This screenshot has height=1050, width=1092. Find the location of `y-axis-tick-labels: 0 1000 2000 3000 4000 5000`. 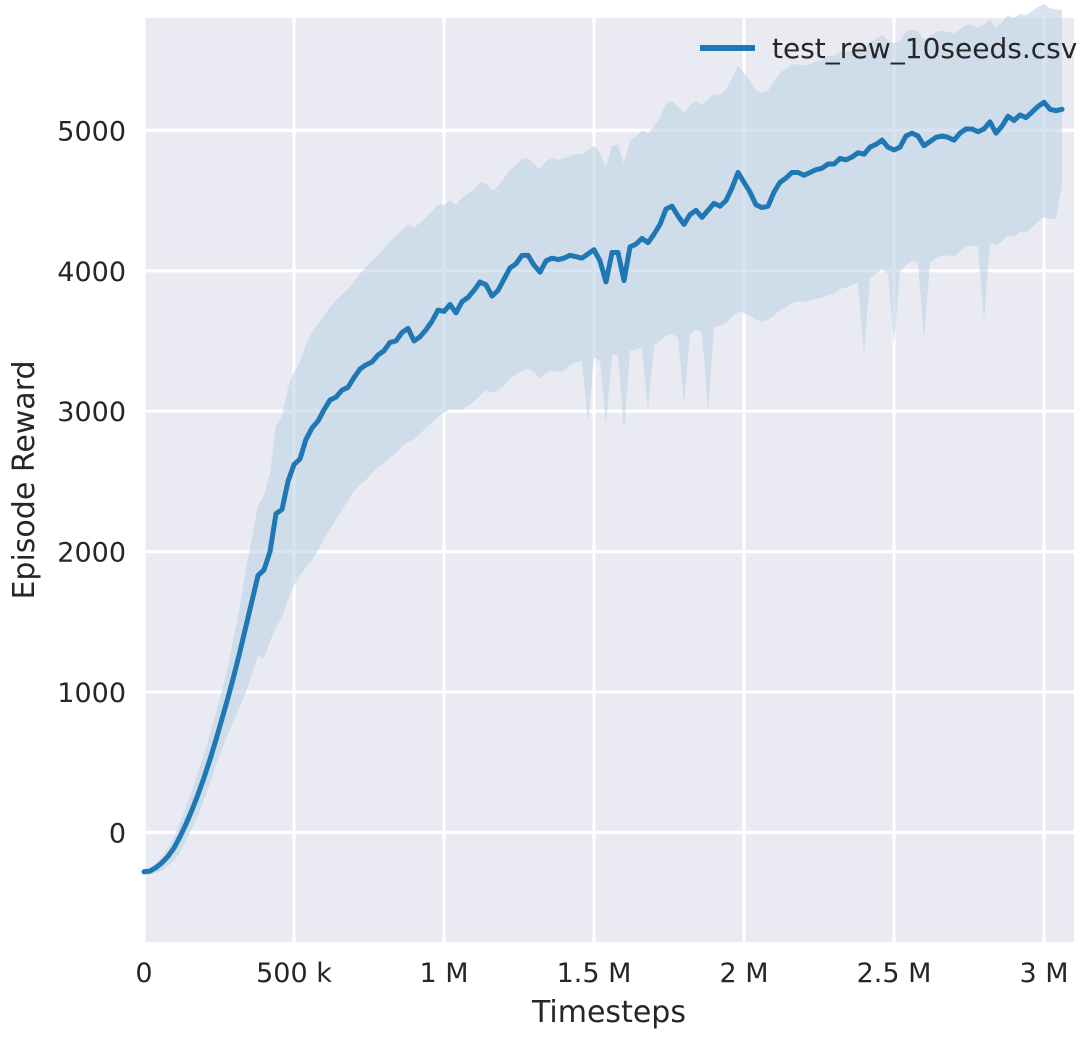

y-axis-tick-labels: 0 1000 2000 3000 4000 5000 is located at coordinates (91, 482).